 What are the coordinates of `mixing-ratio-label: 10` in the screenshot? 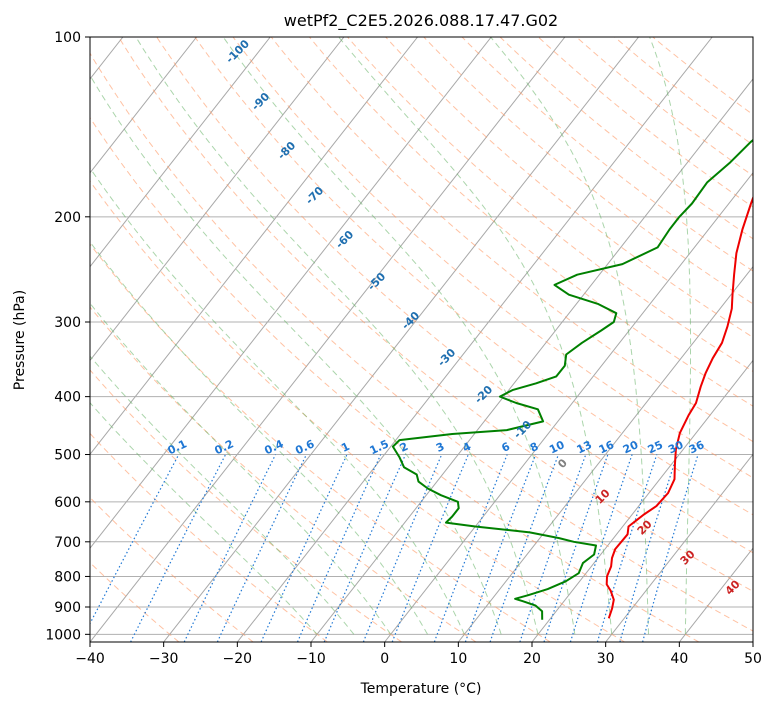 It's located at (557, 447).